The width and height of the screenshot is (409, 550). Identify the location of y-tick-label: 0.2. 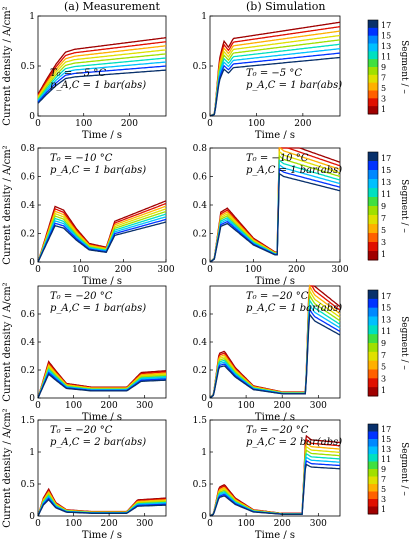
(28, 371).